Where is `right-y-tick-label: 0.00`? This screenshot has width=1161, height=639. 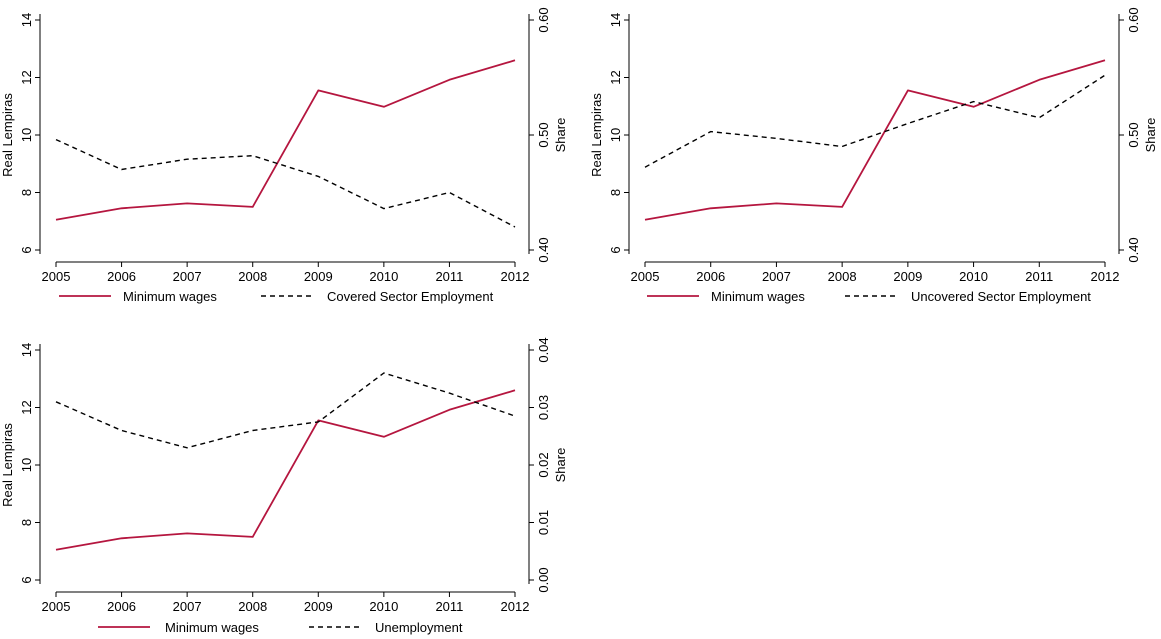 right-y-tick-label: 0.00 is located at coordinates (543, 579).